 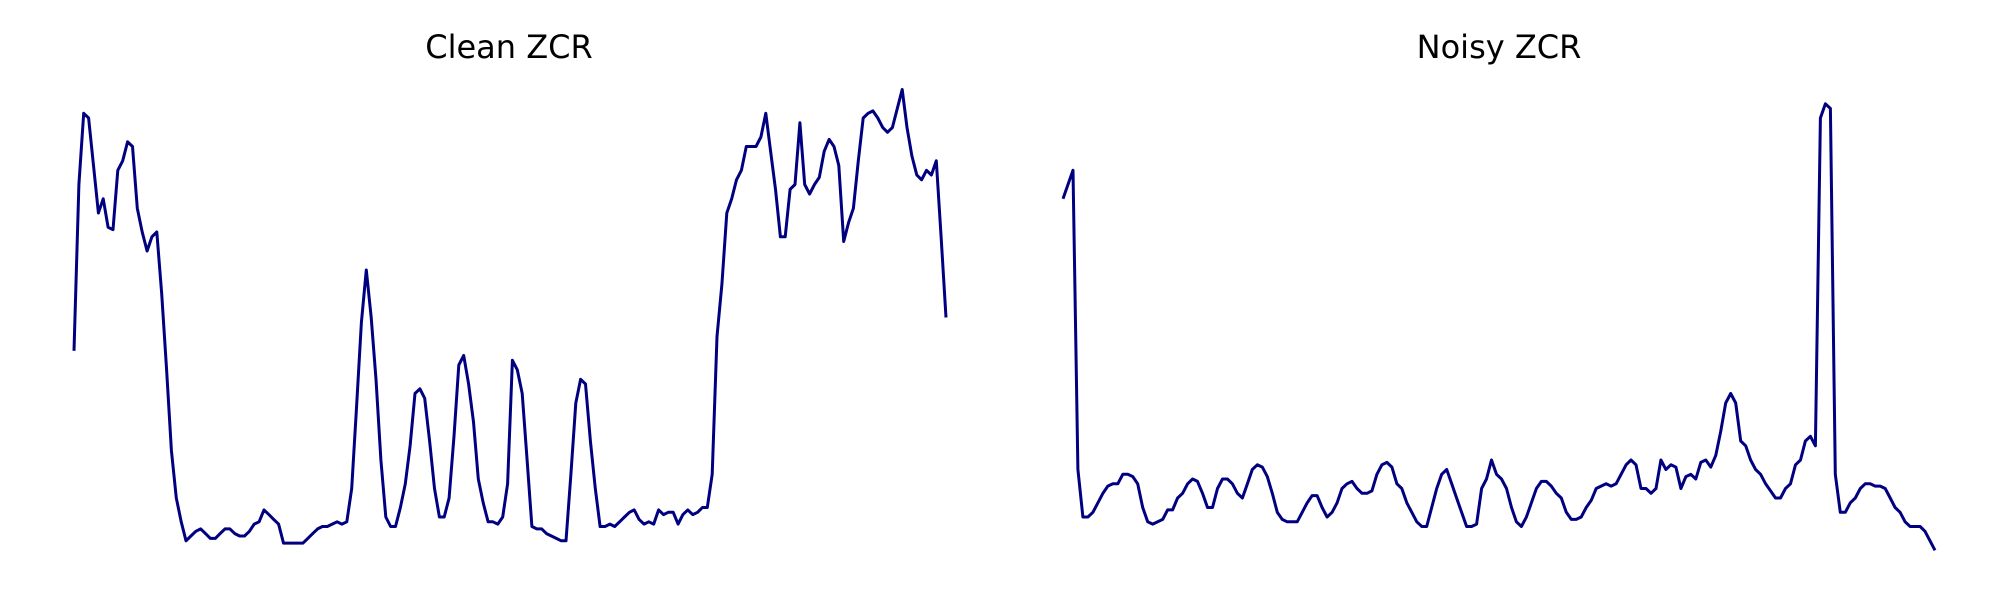 I want to click on noisy-zcr-title: Noisy ZCR, so click(x=1499, y=47).